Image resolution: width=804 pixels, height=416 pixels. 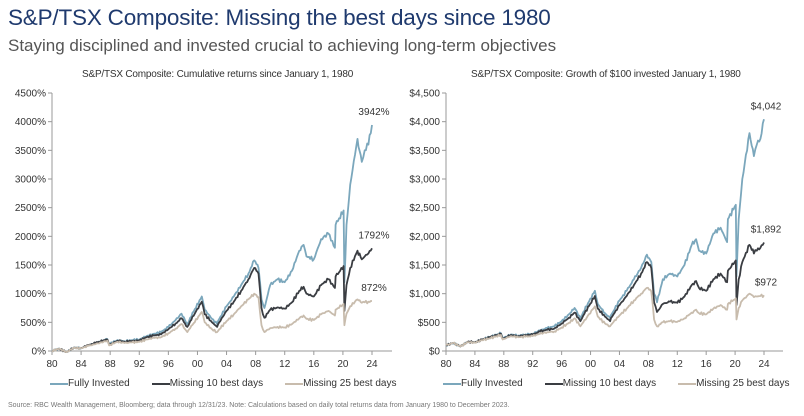 What do you see at coordinates (435, 352) in the screenshot?
I see `y-tick-label: $0` at bounding box center [435, 352].